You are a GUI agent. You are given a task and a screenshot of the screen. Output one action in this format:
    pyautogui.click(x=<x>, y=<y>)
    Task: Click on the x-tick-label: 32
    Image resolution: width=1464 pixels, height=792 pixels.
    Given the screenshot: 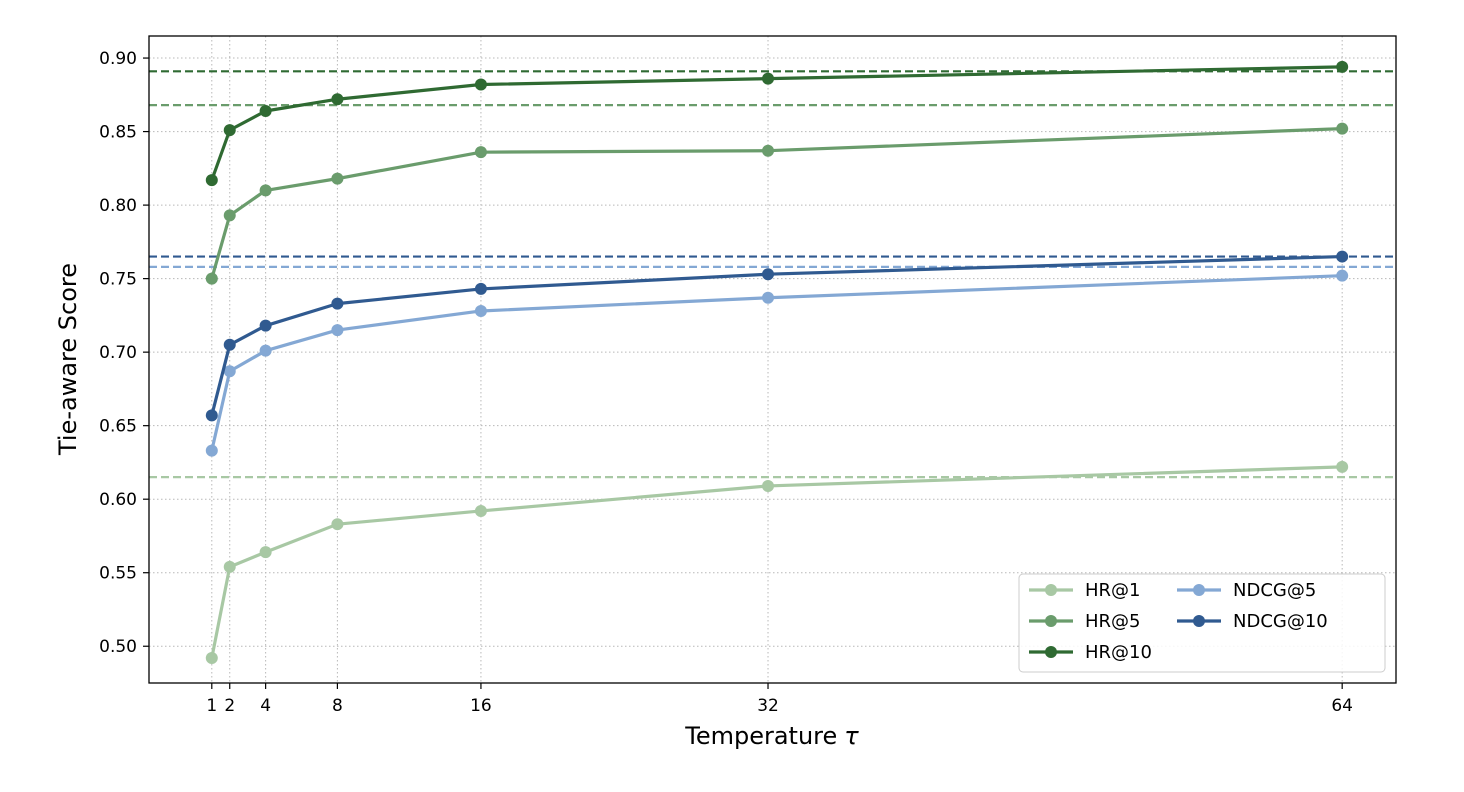 What is the action you would take?
    pyautogui.click(x=768, y=706)
    